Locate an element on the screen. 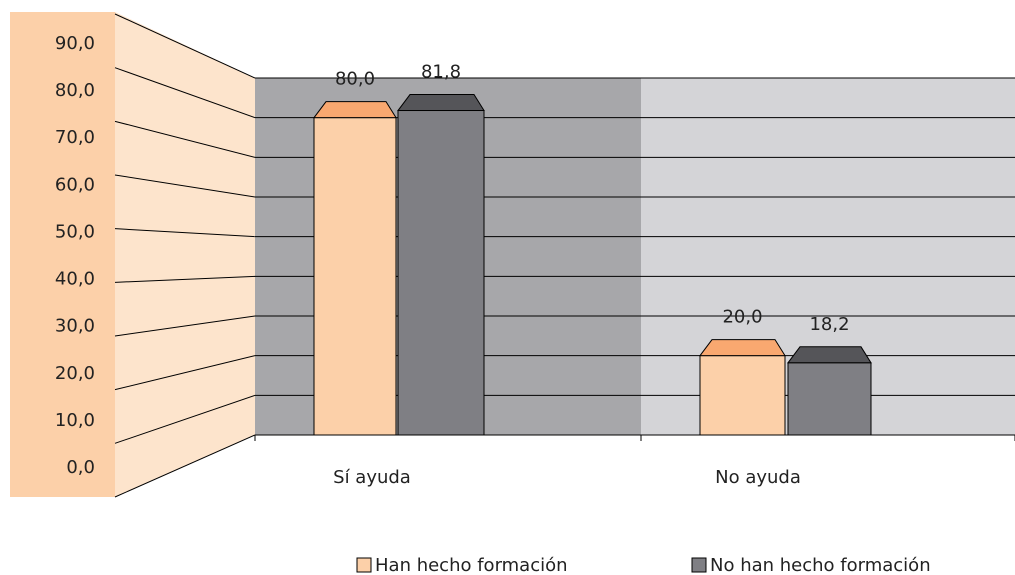 This screenshot has height=575, width=1015. y-tick-label: 60,0 is located at coordinates (75, 184).